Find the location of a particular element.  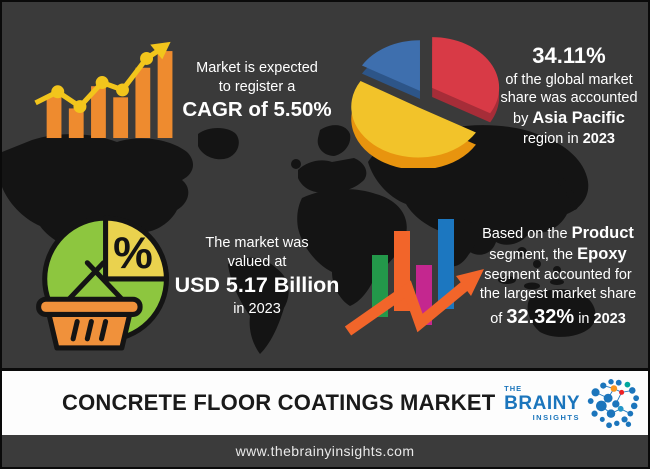

logo-text-insights: INSIGHTS is located at coordinates (556, 417).